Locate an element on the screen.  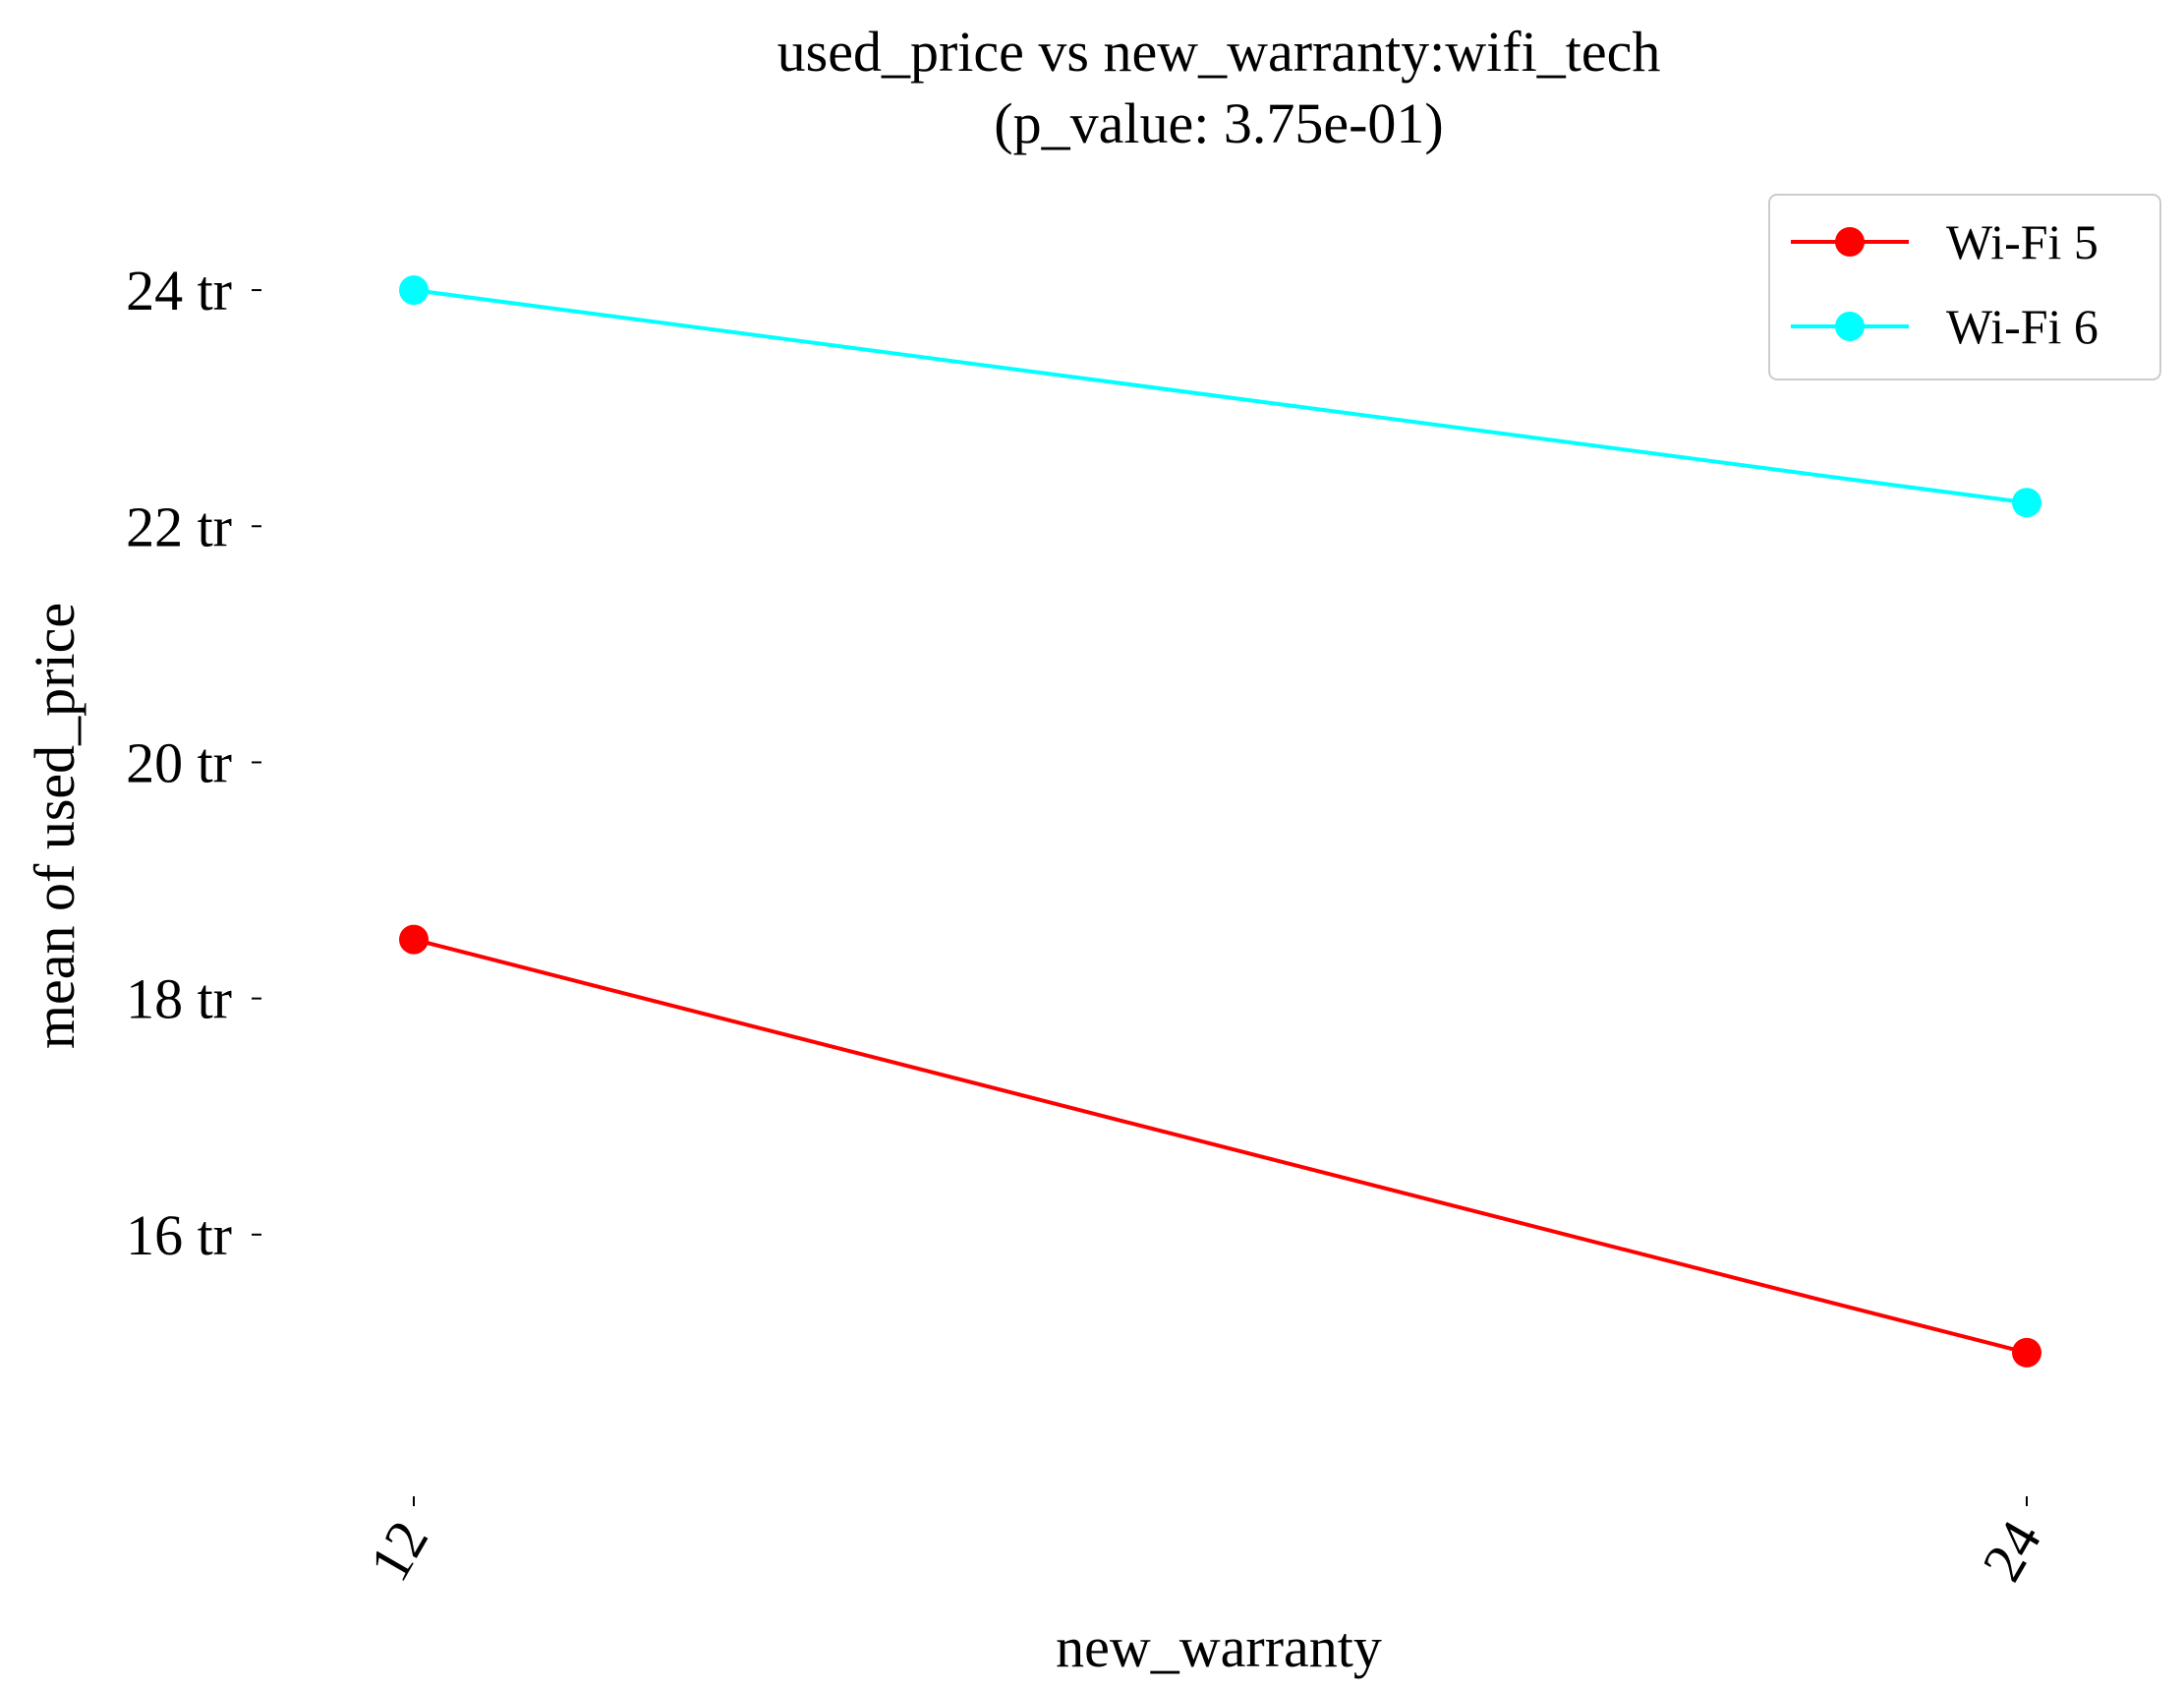
y-tick-label: 16 tr is located at coordinates (179, 1235).